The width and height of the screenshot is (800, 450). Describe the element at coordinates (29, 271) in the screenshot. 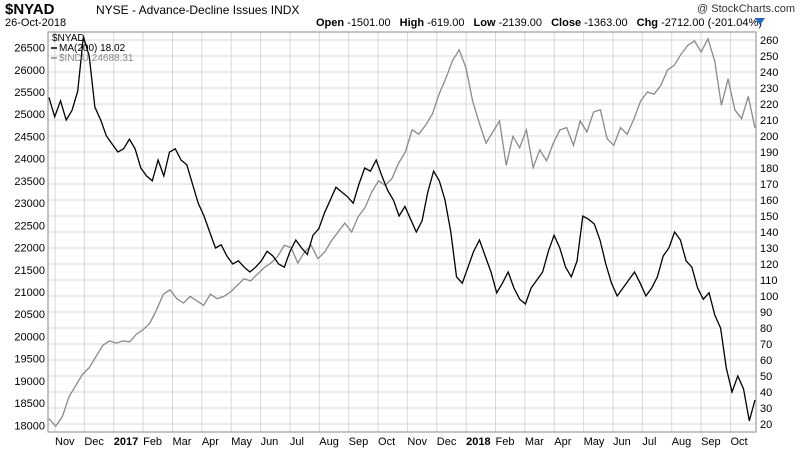

I see `left-tick-label: 21500` at that location.